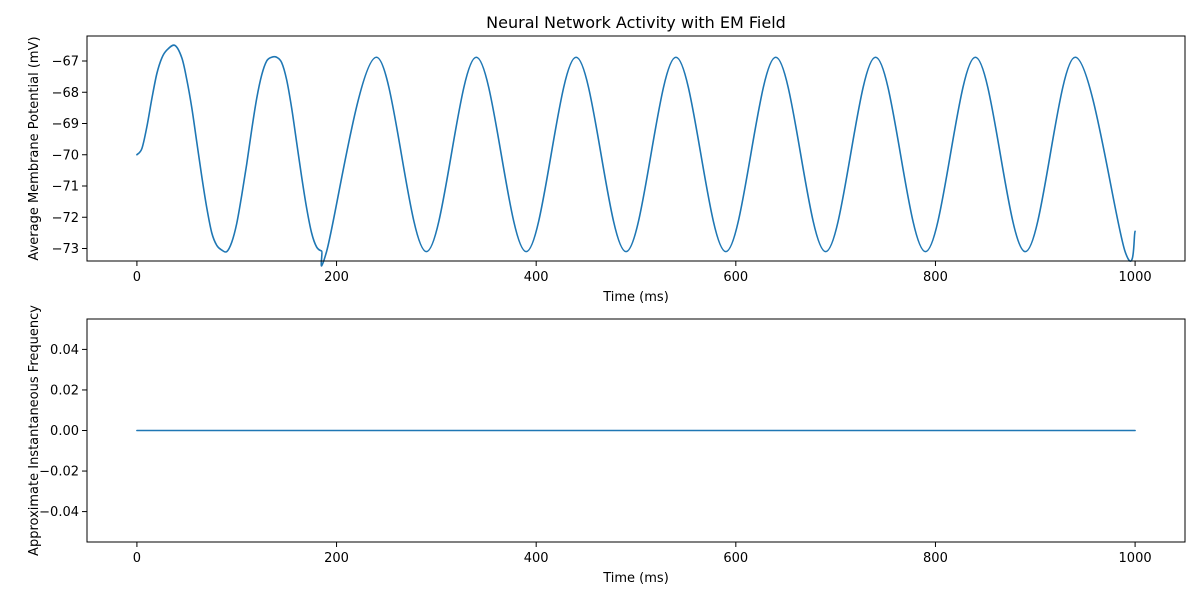 The height and width of the screenshot is (600, 1200). What do you see at coordinates (65, 155) in the screenshot?
I see `y-tick-label: −70` at bounding box center [65, 155].